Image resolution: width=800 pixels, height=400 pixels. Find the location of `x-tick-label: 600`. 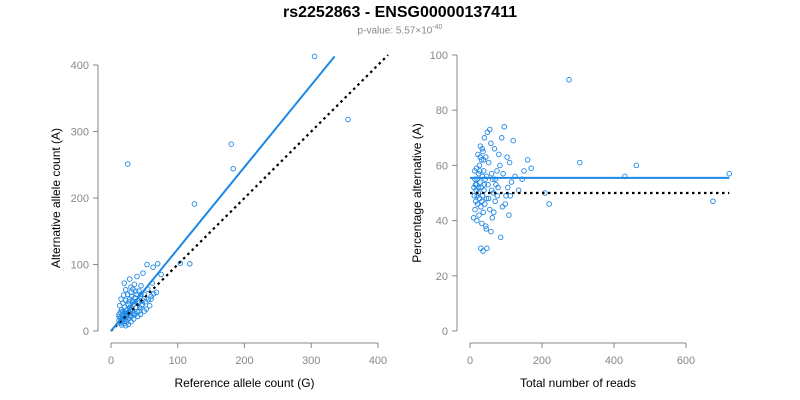

x-tick-label: 600 is located at coordinates (686, 361).